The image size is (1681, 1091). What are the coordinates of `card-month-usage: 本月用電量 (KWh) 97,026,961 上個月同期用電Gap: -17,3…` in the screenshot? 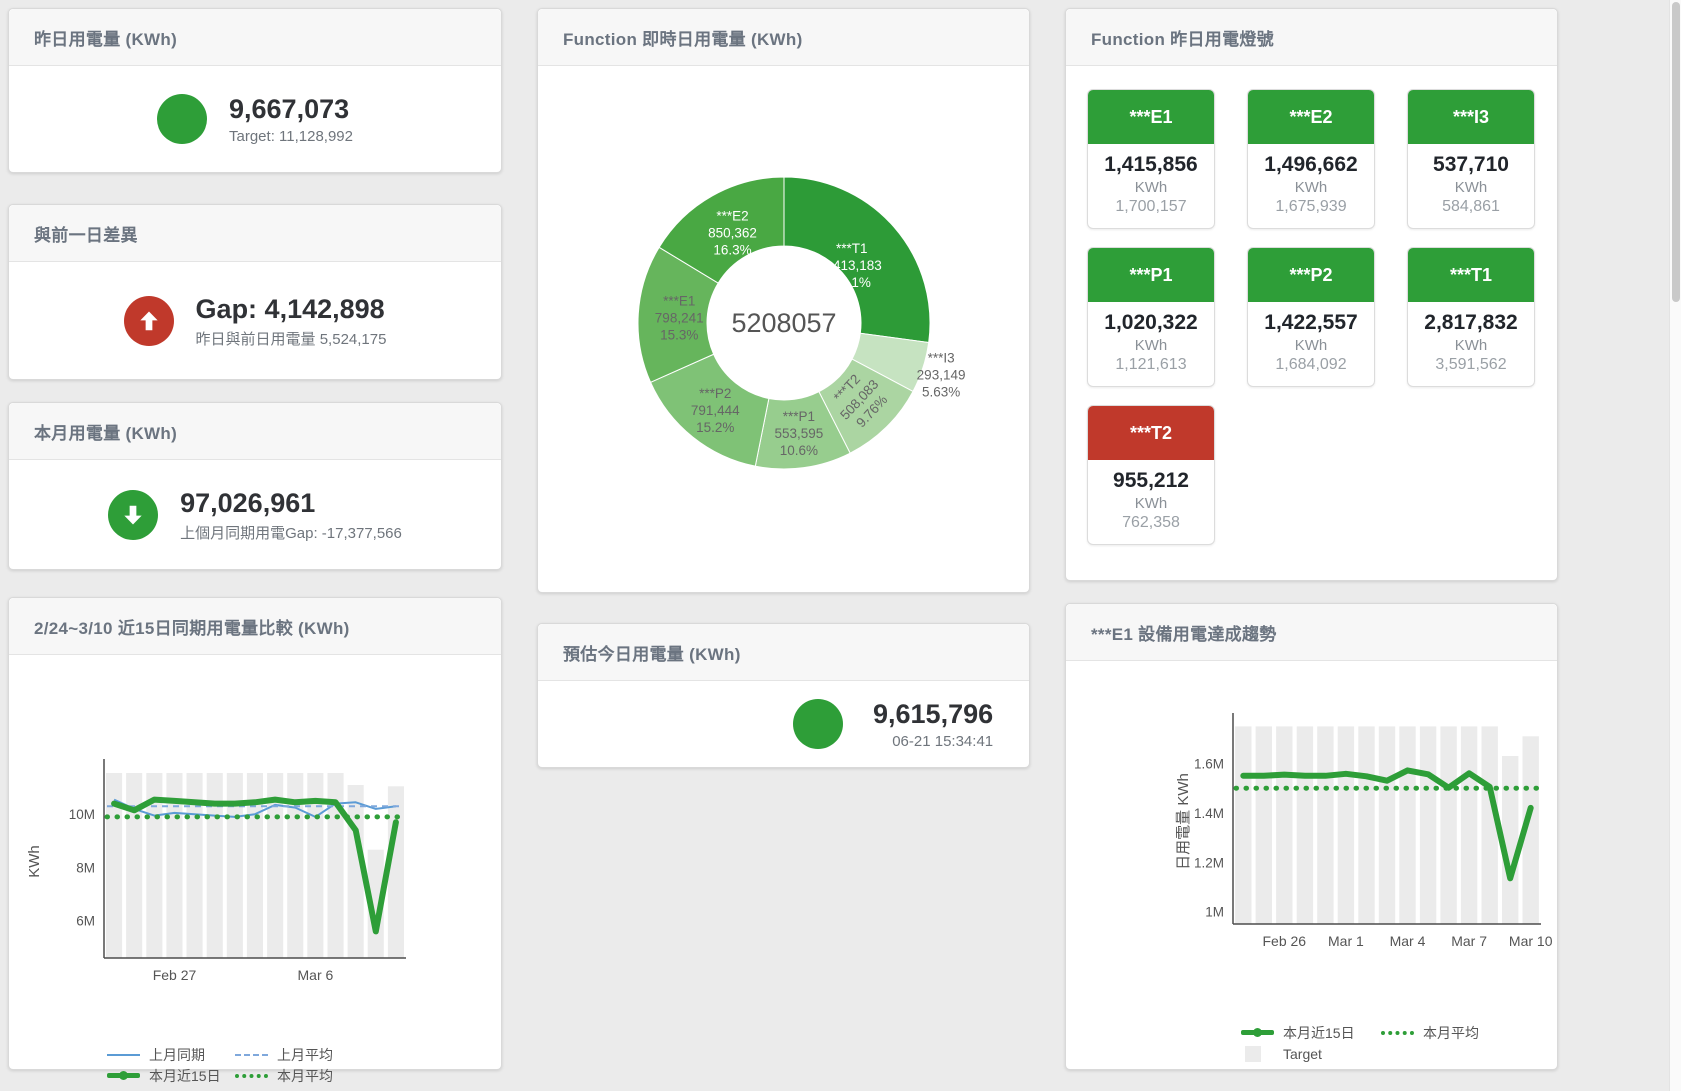 It's located at (255, 486).